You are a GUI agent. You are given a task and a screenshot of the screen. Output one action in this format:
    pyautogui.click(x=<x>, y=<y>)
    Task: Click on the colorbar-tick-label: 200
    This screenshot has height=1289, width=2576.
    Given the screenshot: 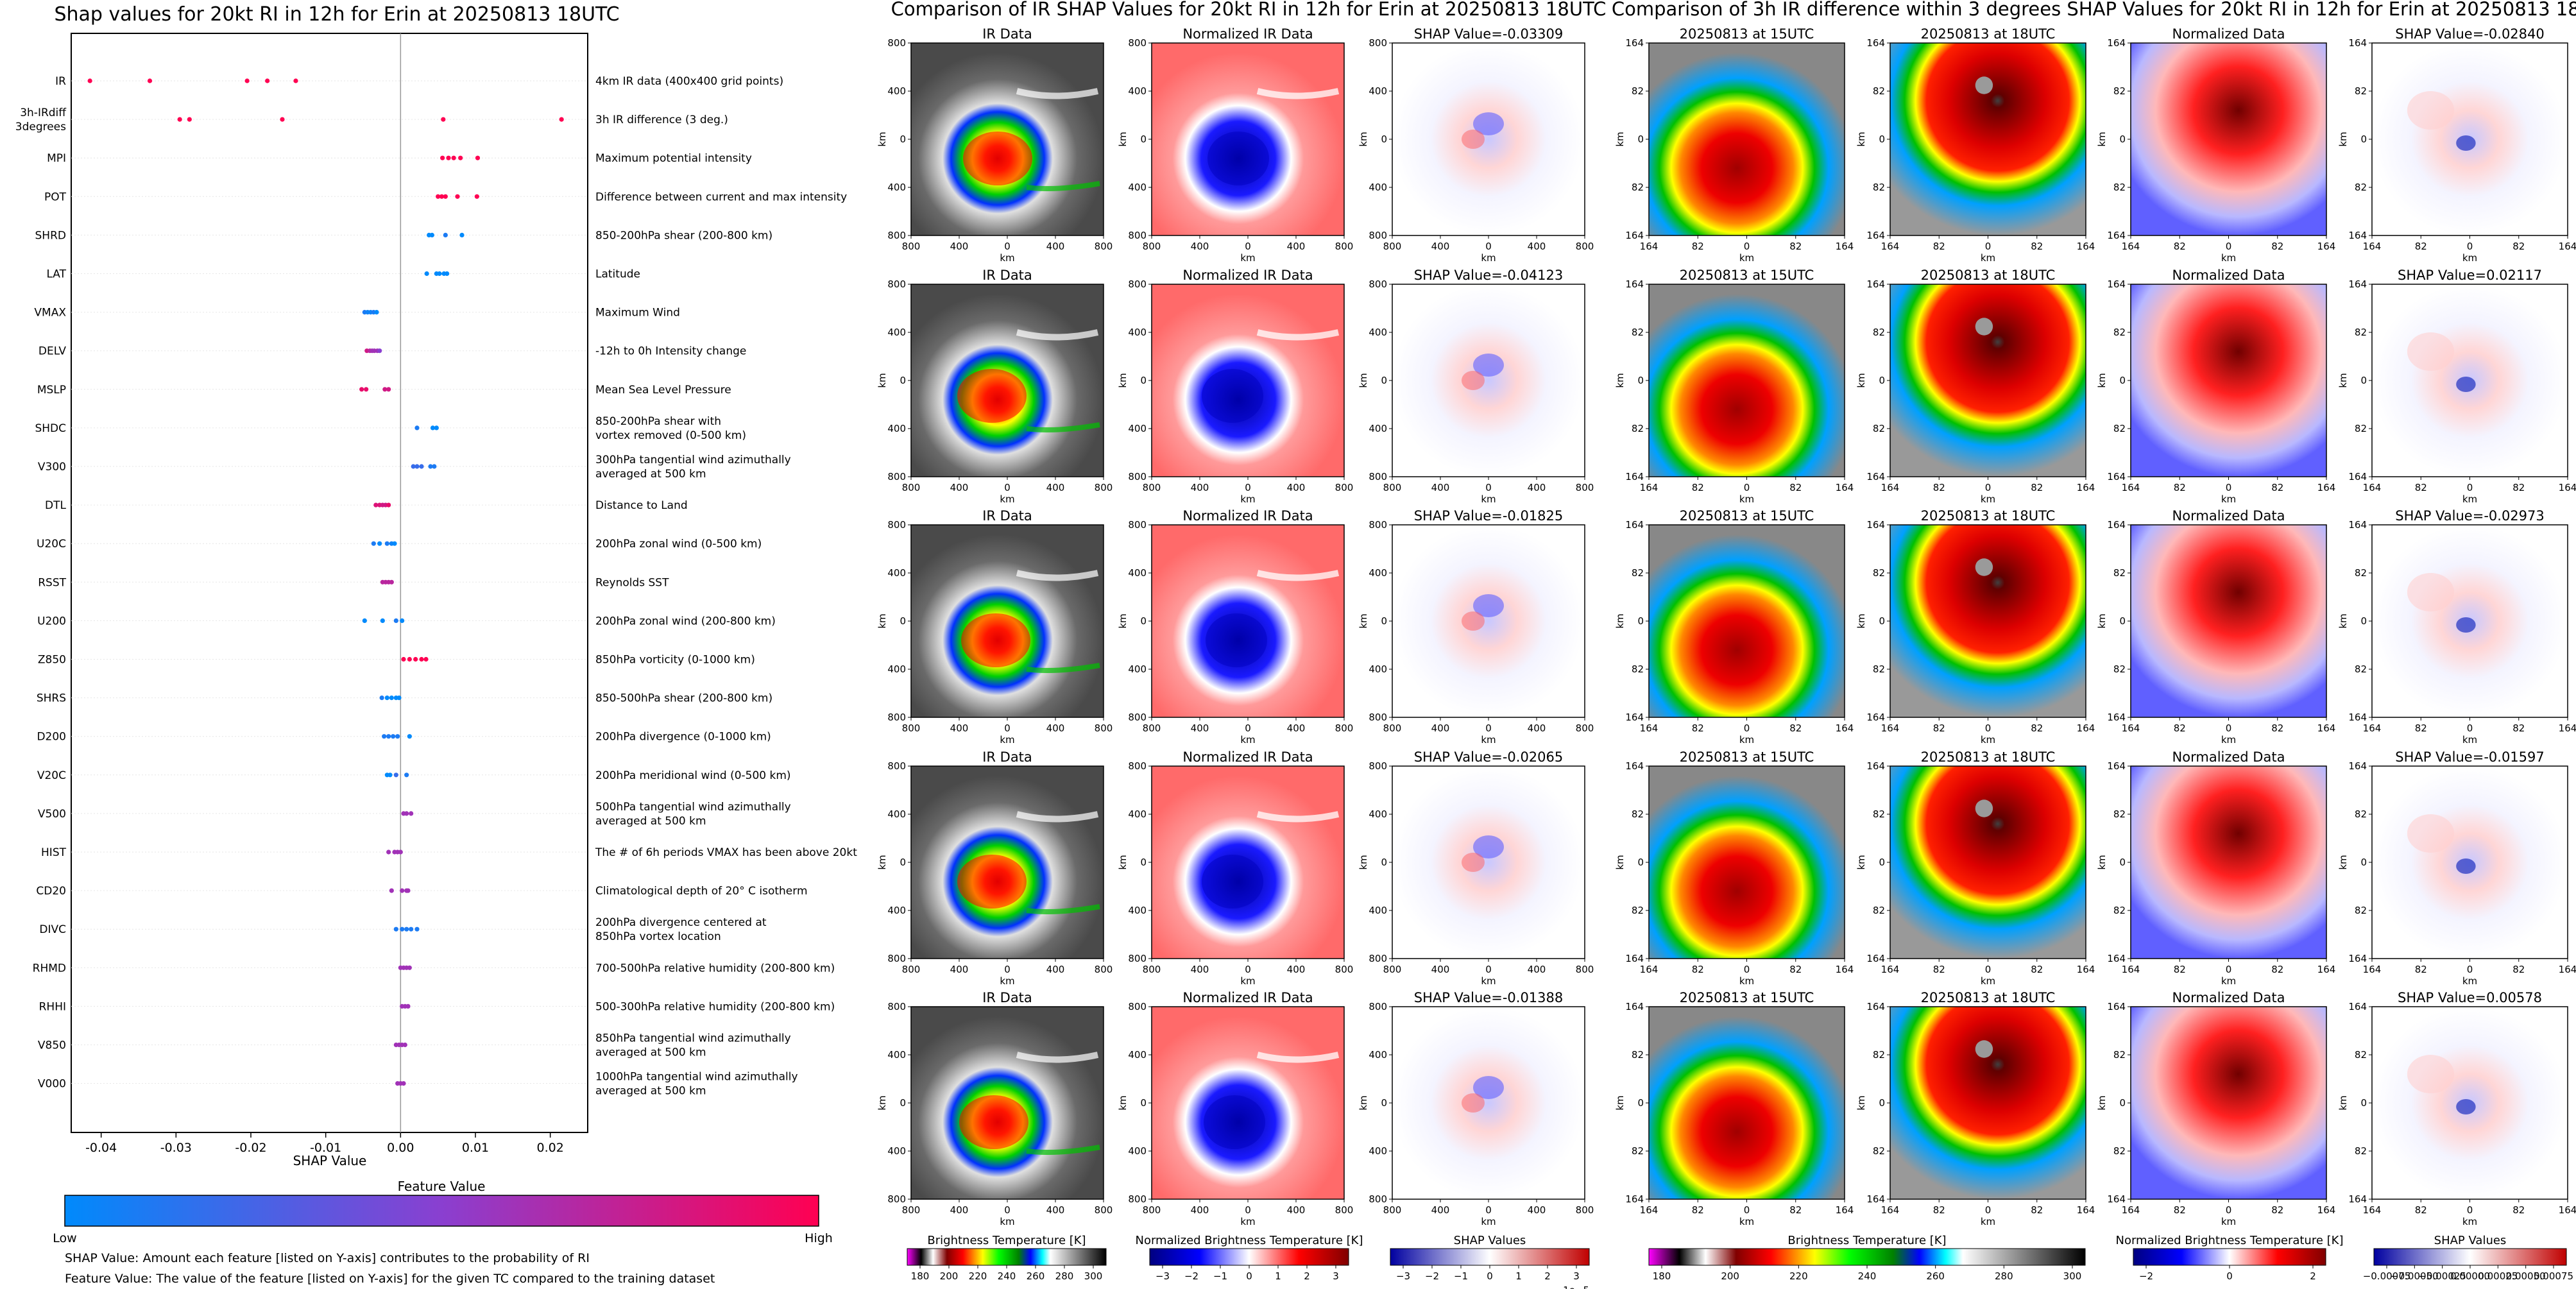 What is the action you would take?
    pyautogui.click(x=949, y=1276)
    